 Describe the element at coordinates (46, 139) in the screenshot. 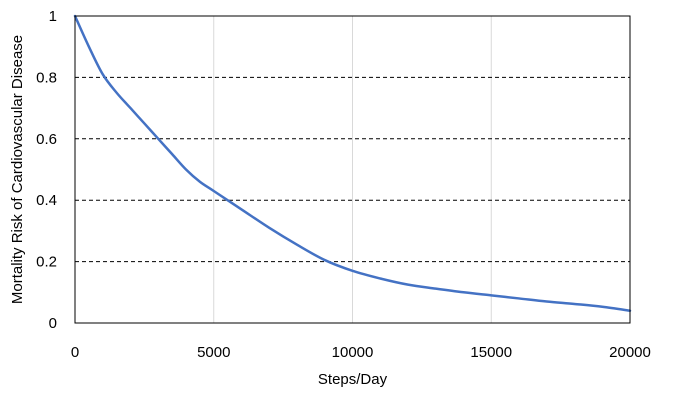

I see `y-tick-label: 0.6` at that location.